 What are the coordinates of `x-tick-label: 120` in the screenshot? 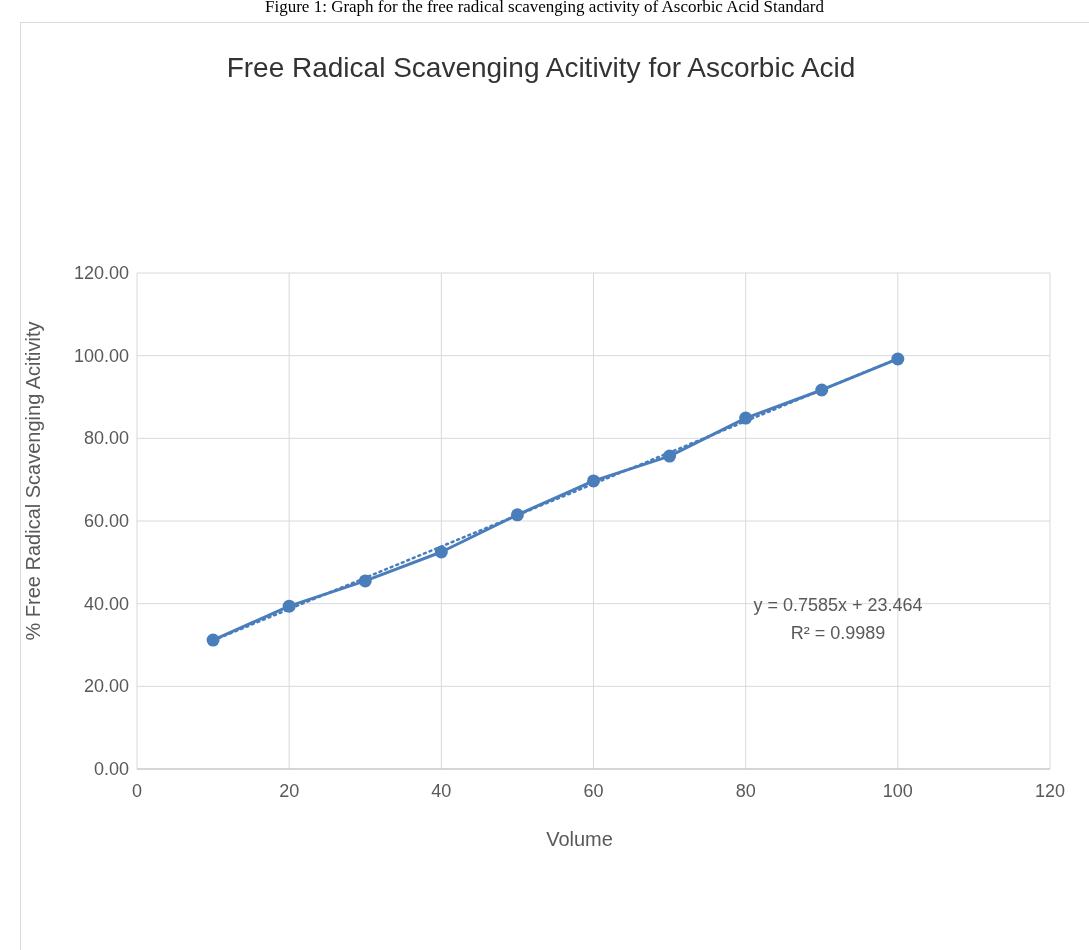 It's located at (1050, 791).